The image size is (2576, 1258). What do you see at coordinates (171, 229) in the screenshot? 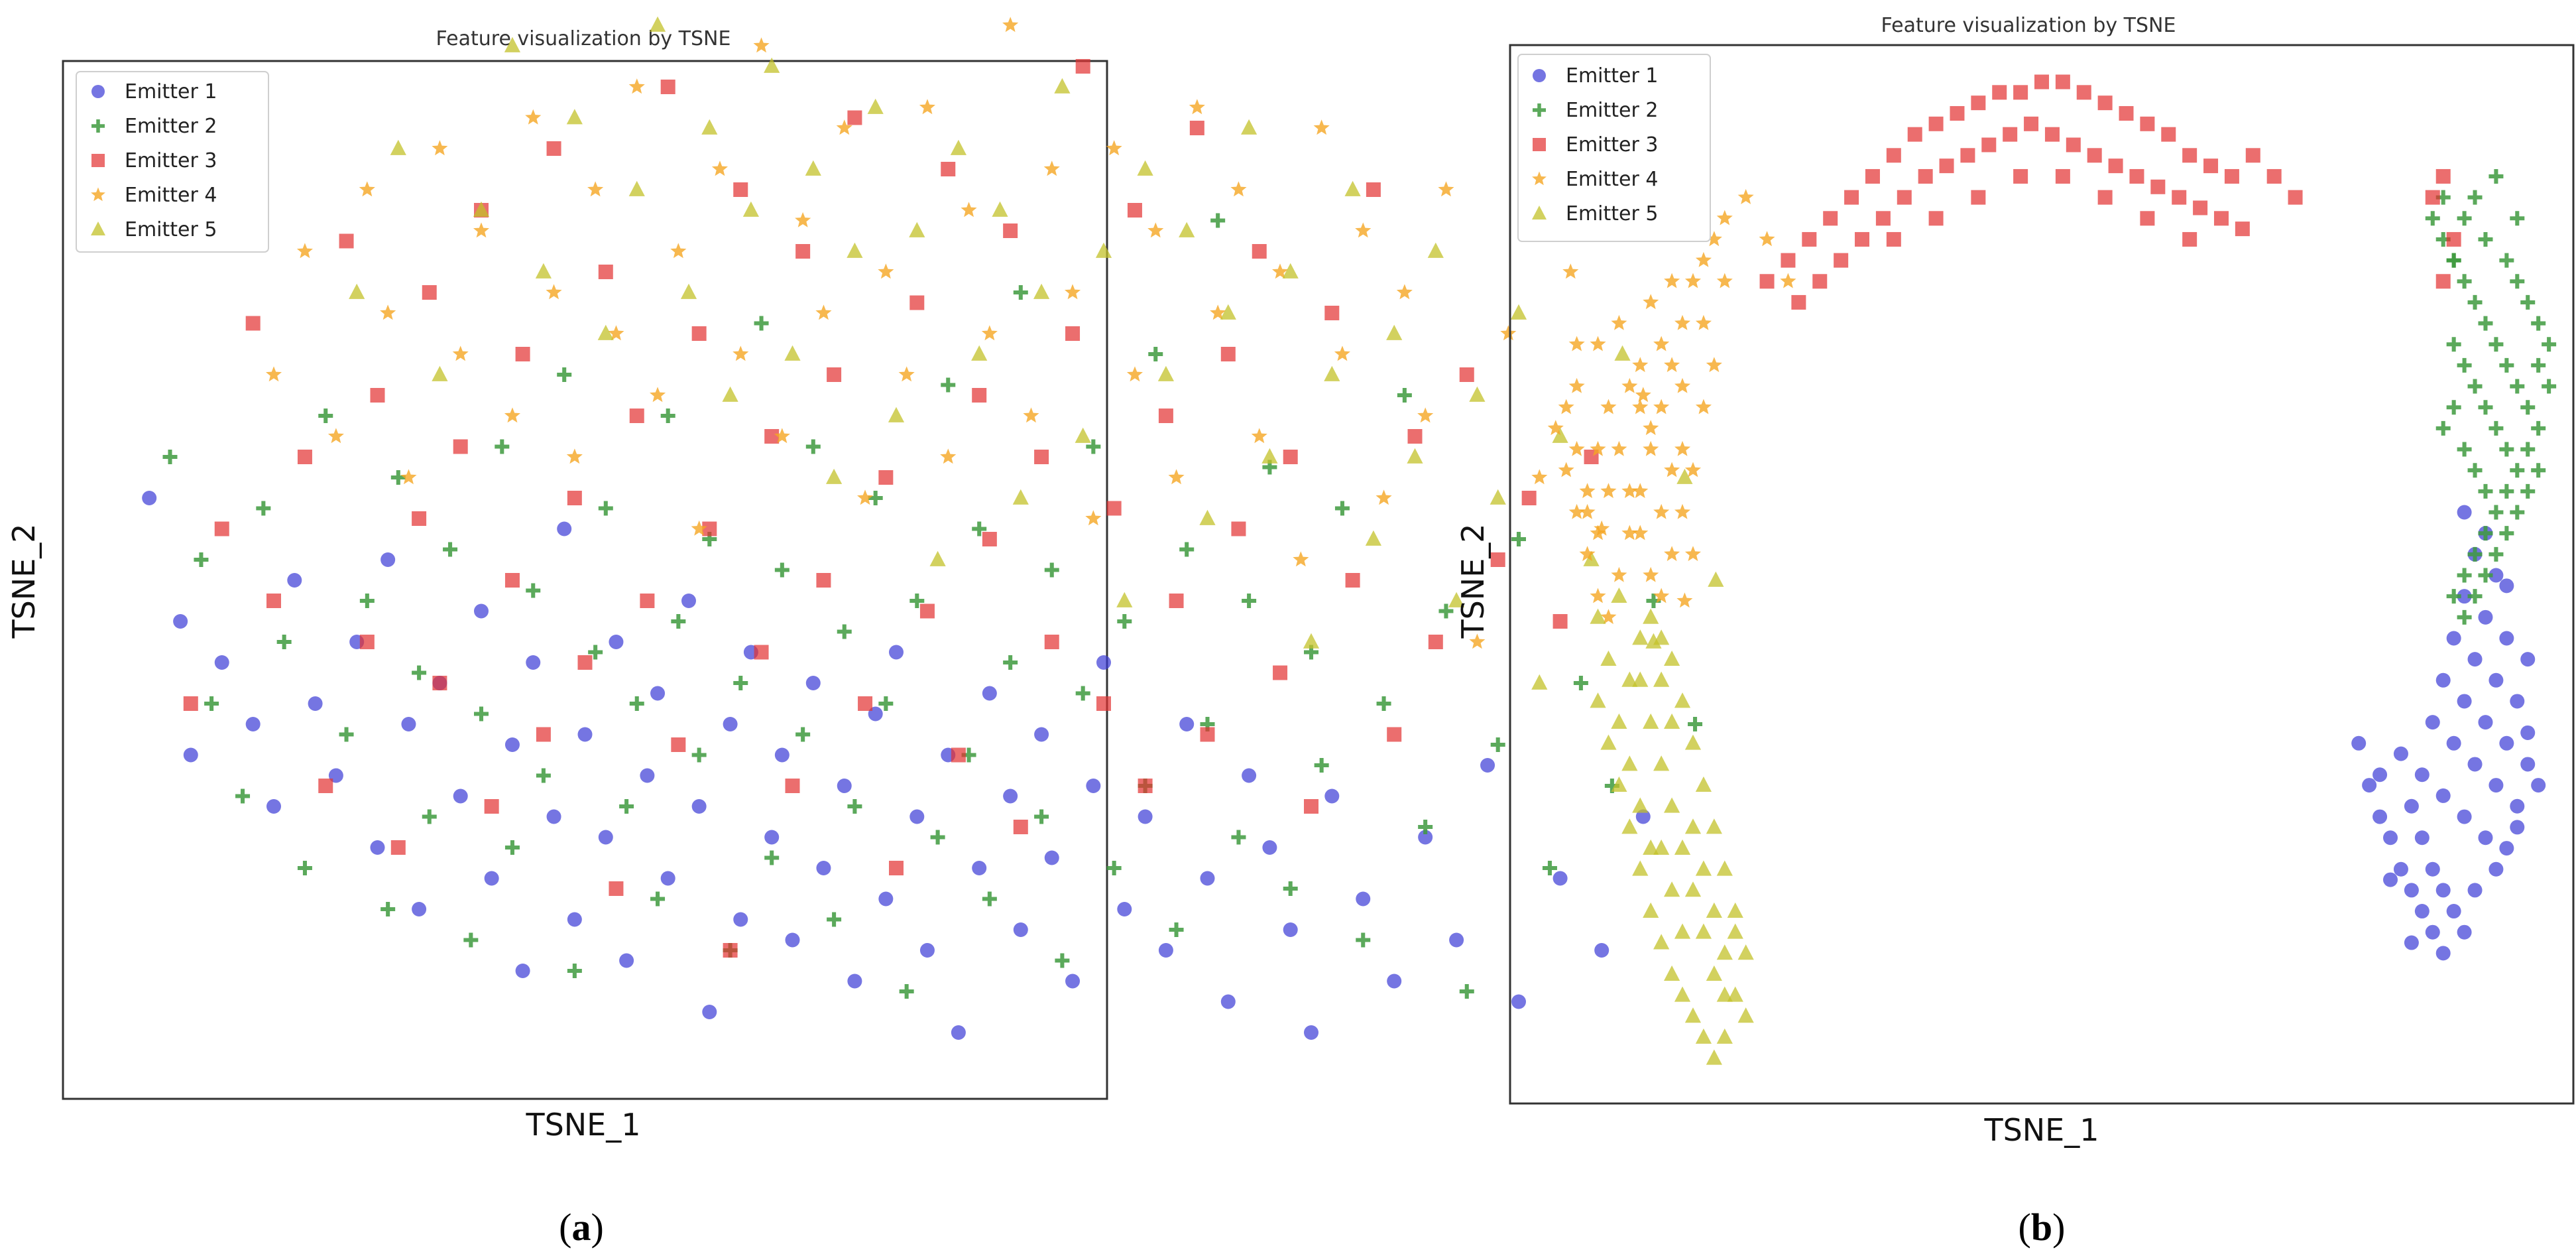
I see `panel-a-legend-label-emitter-5: Emitter 5` at bounding box center [171, 229].